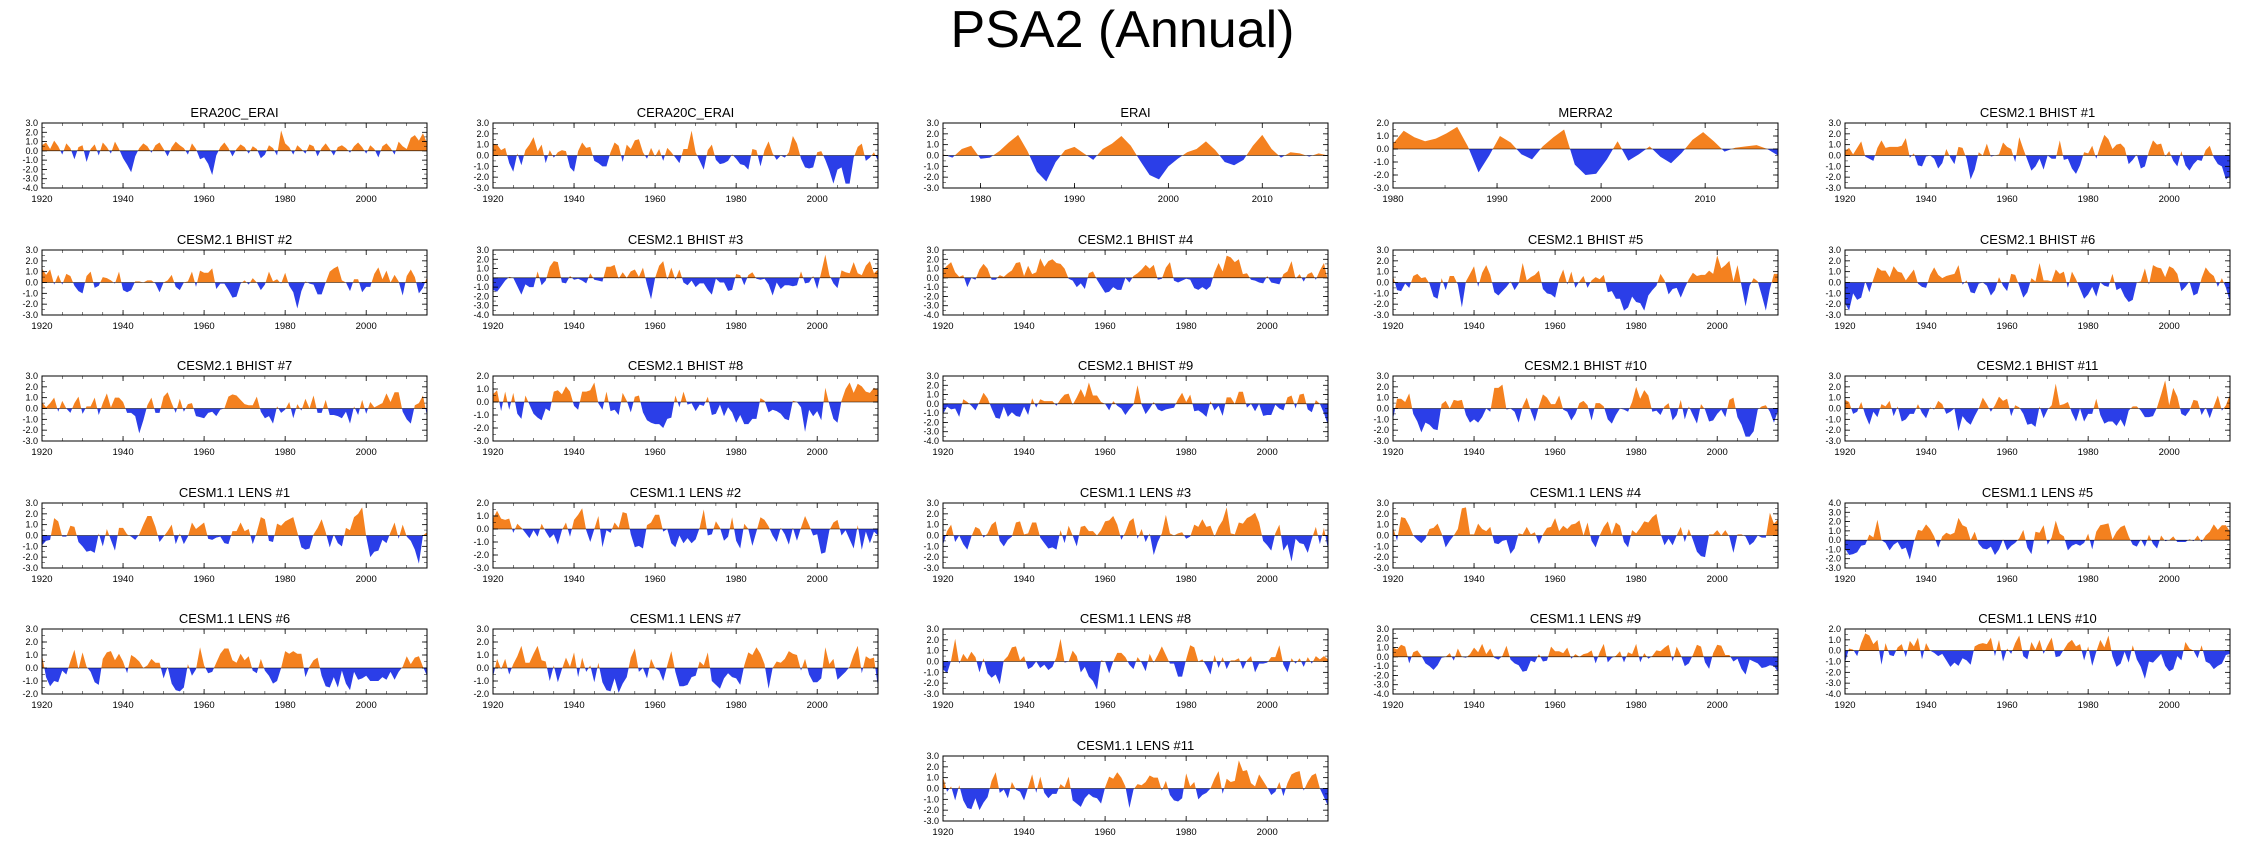 This screenshot has width=2245, height=849. Describe the element at coordinates (1135, 618) in the screenshot. I see `chart-title: CESM1.1 LENS #8` at that location.